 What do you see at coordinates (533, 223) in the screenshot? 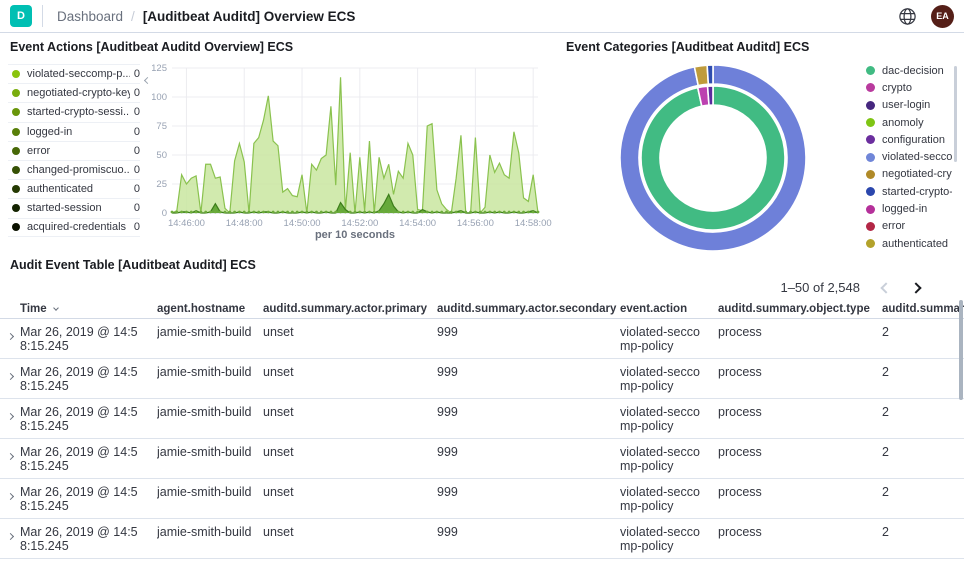
I see `svg-text: 14:58:00` at bounding box center [533, 223].